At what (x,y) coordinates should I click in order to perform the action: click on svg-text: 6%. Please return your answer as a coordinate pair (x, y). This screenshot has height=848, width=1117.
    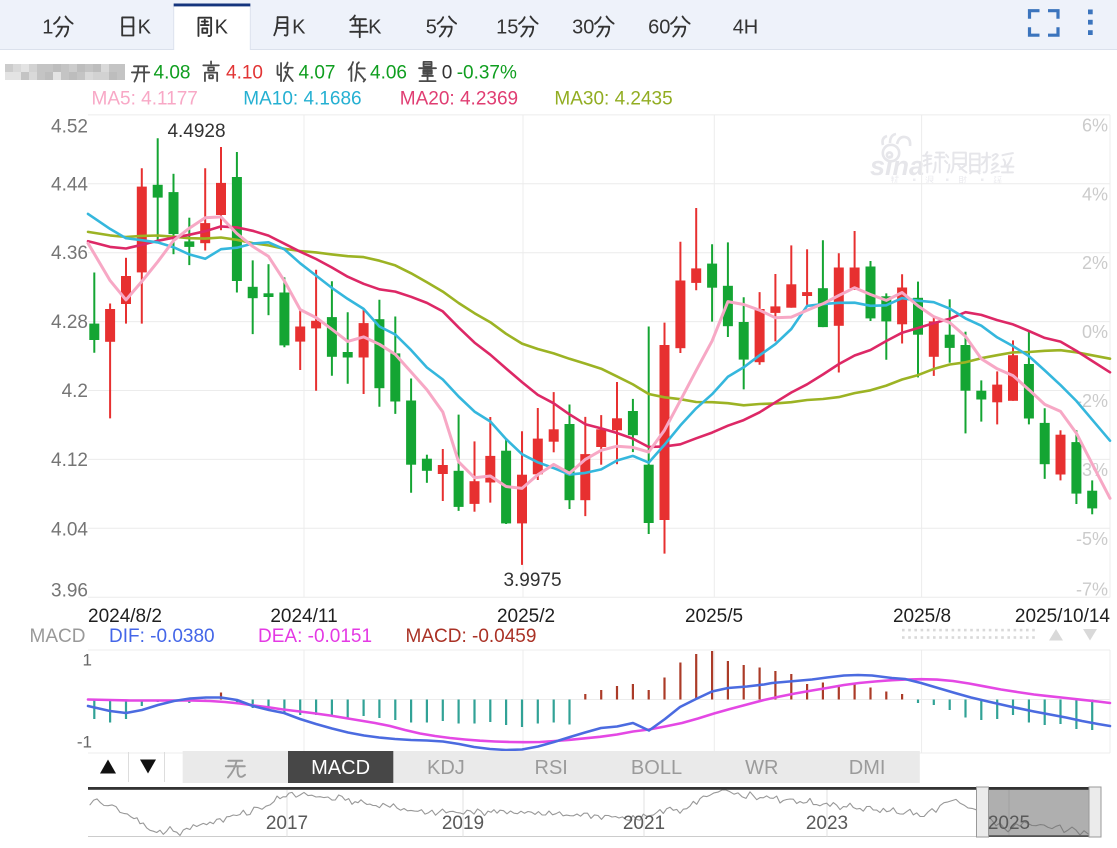
    Looking at the image, I should click on (1095, 125).